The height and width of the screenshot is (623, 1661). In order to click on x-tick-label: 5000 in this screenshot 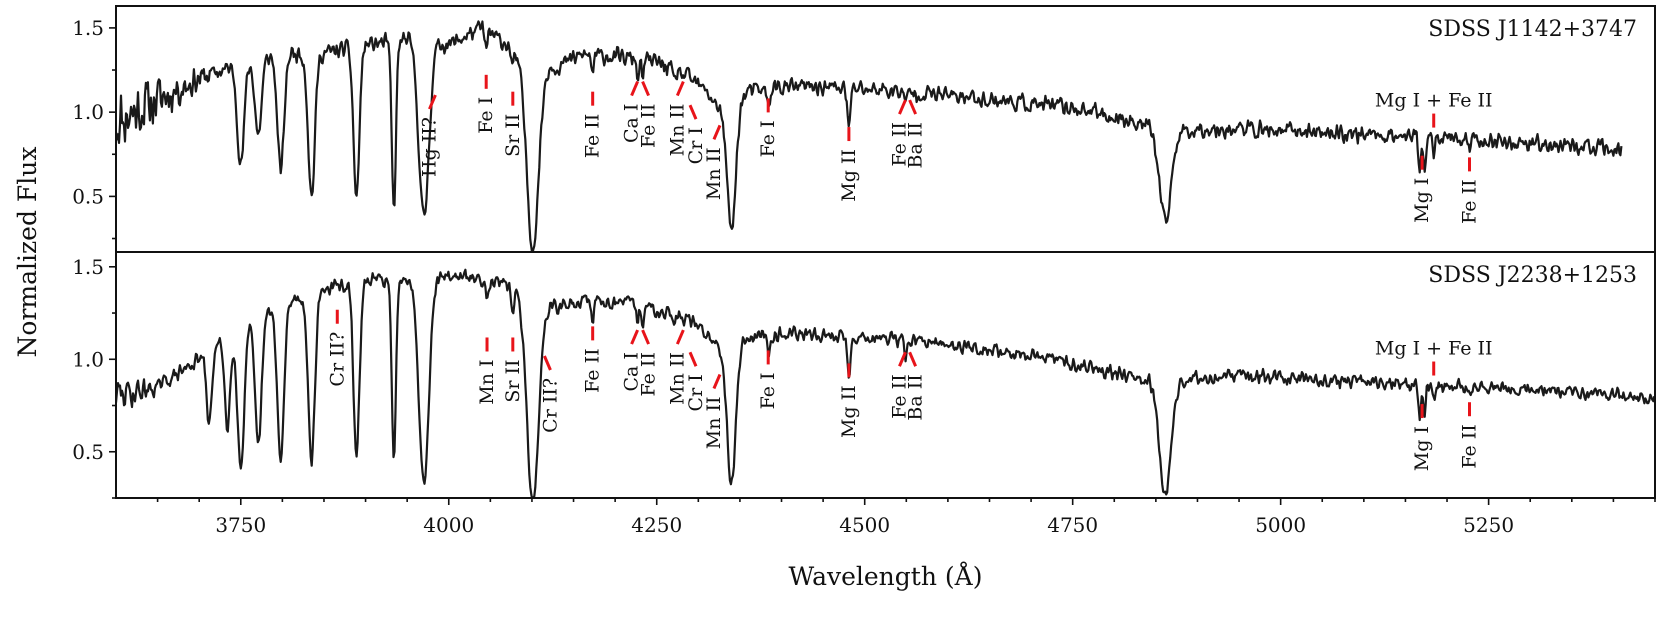, I will do `click(1280, 525)`.